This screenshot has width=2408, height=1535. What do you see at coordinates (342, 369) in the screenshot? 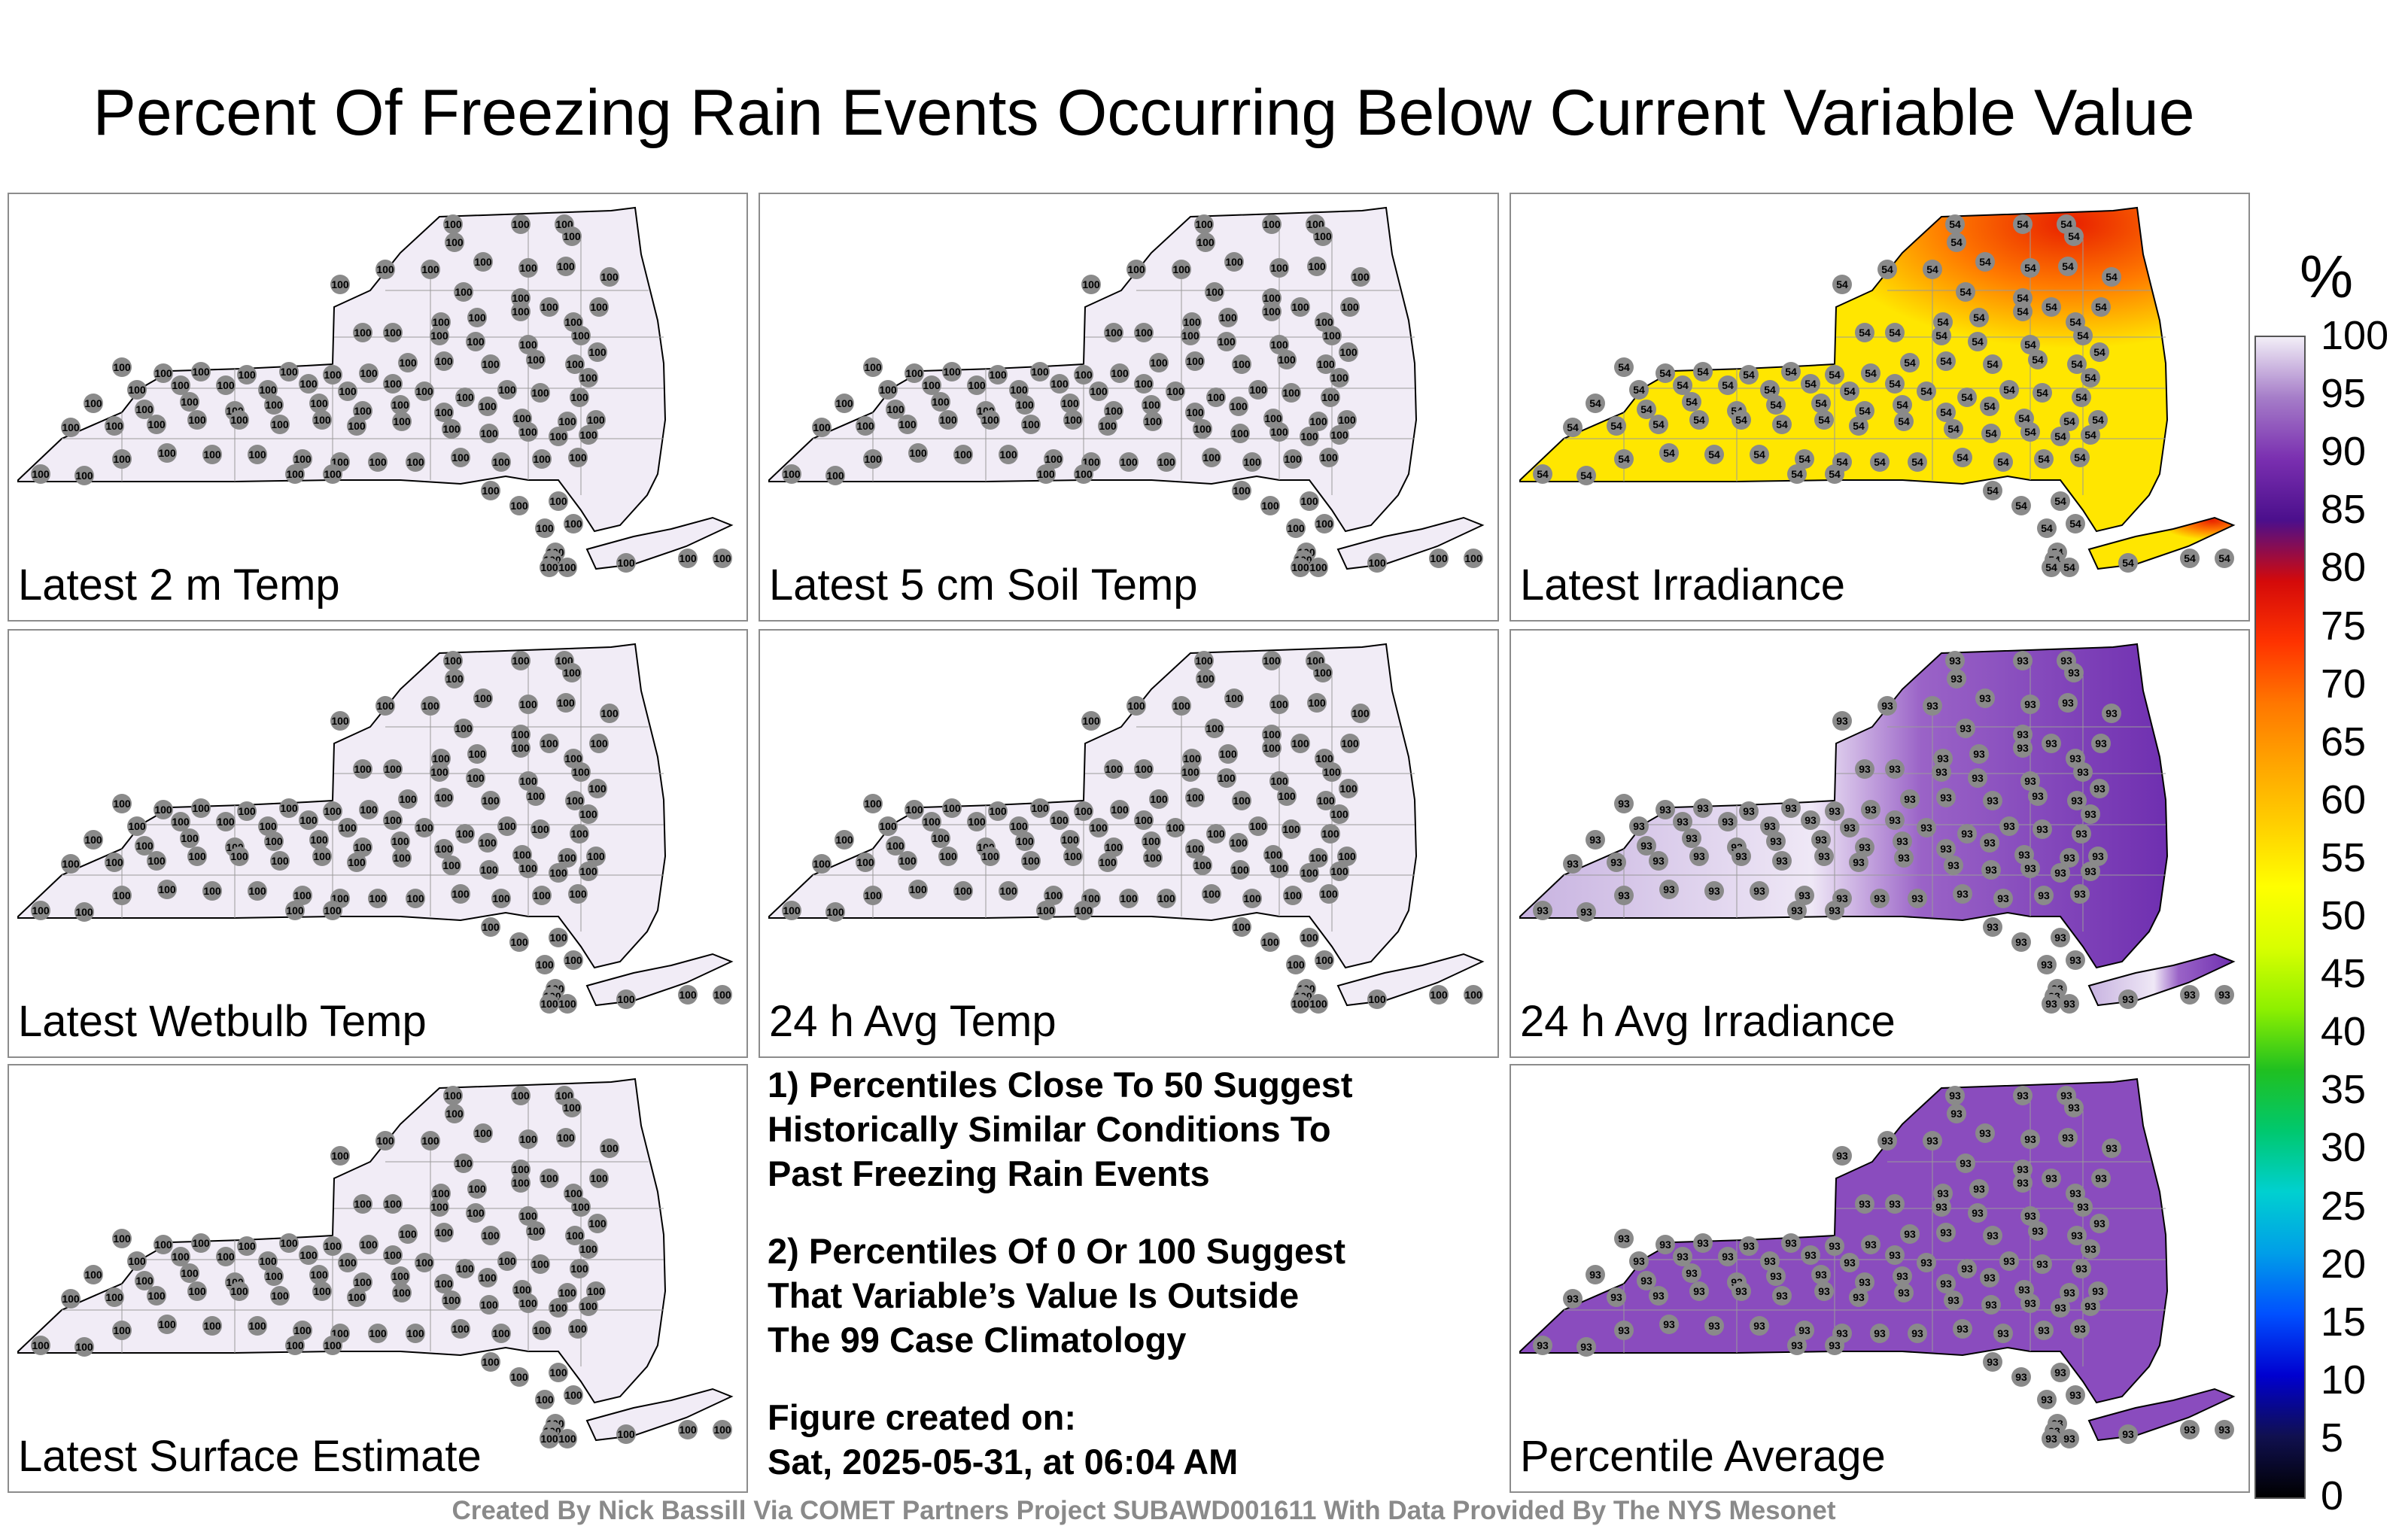
I see `state-outline` at bounding box center [342, 369].